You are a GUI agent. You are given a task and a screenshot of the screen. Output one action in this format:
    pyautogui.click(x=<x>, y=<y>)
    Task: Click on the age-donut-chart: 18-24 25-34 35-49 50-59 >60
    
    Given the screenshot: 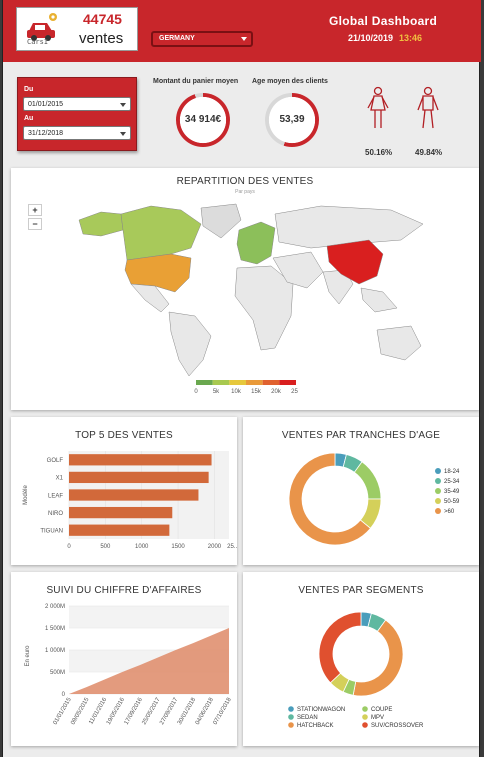 What is the action you would take?
    pyautogui.click(x=374, y=499)
    